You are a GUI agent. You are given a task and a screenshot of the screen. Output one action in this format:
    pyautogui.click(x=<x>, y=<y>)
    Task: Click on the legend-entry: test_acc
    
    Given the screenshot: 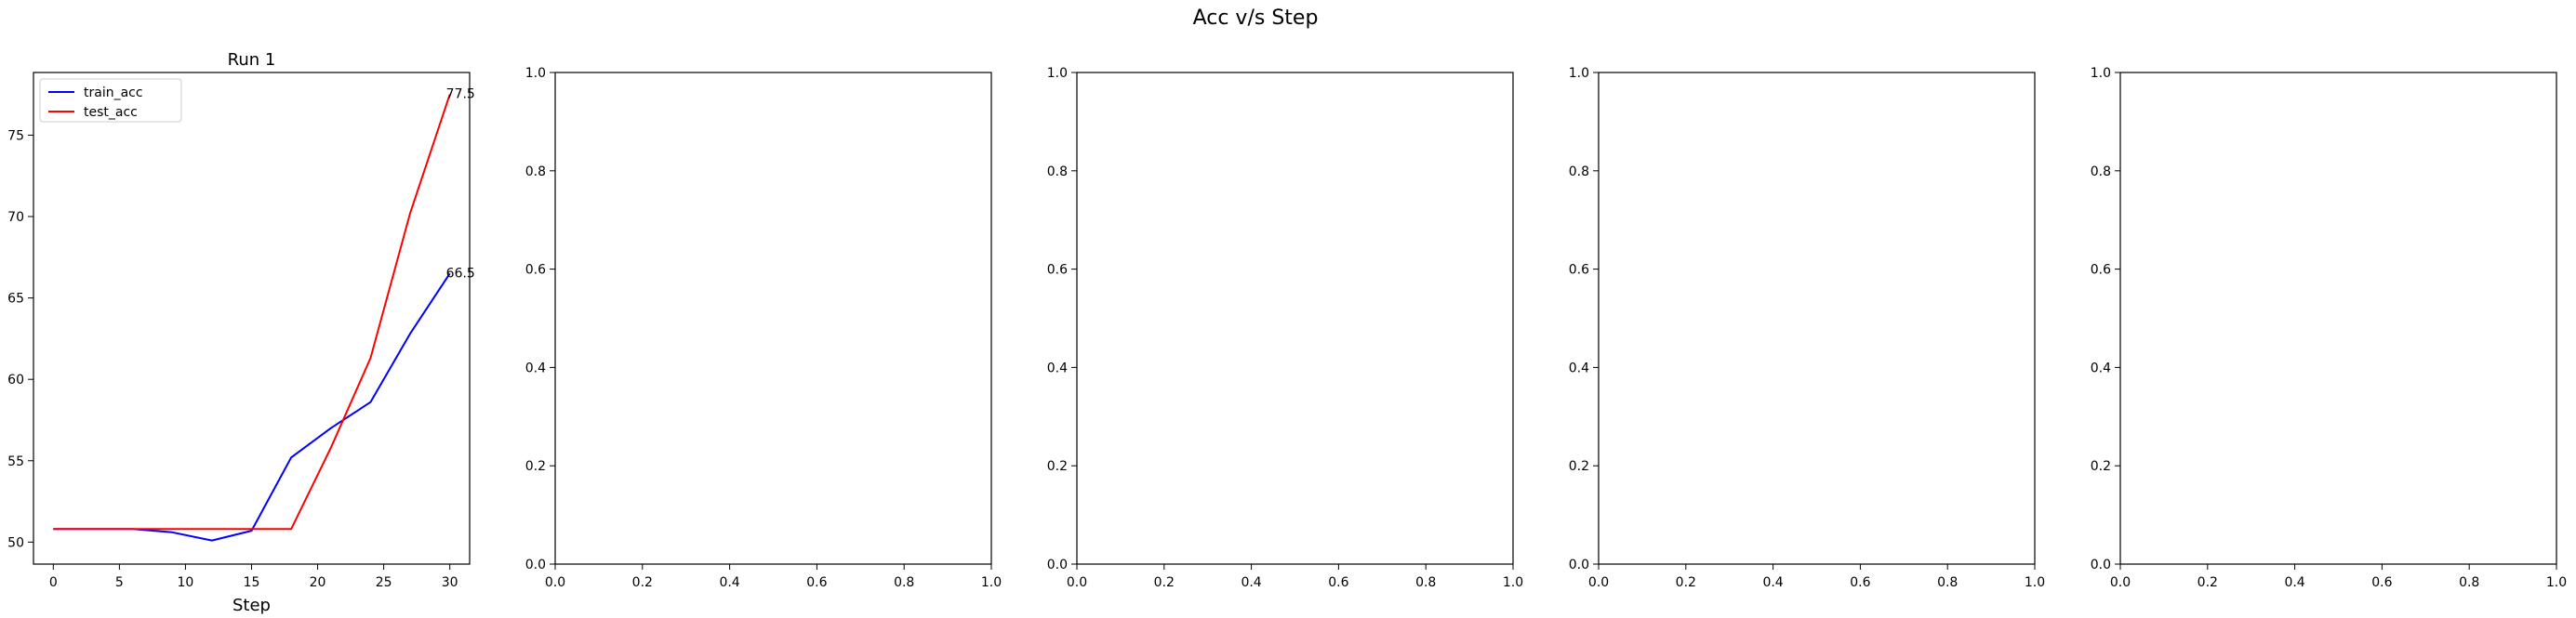 What is the action you would take?
    pyautogui.click(x=111, y=112)
    